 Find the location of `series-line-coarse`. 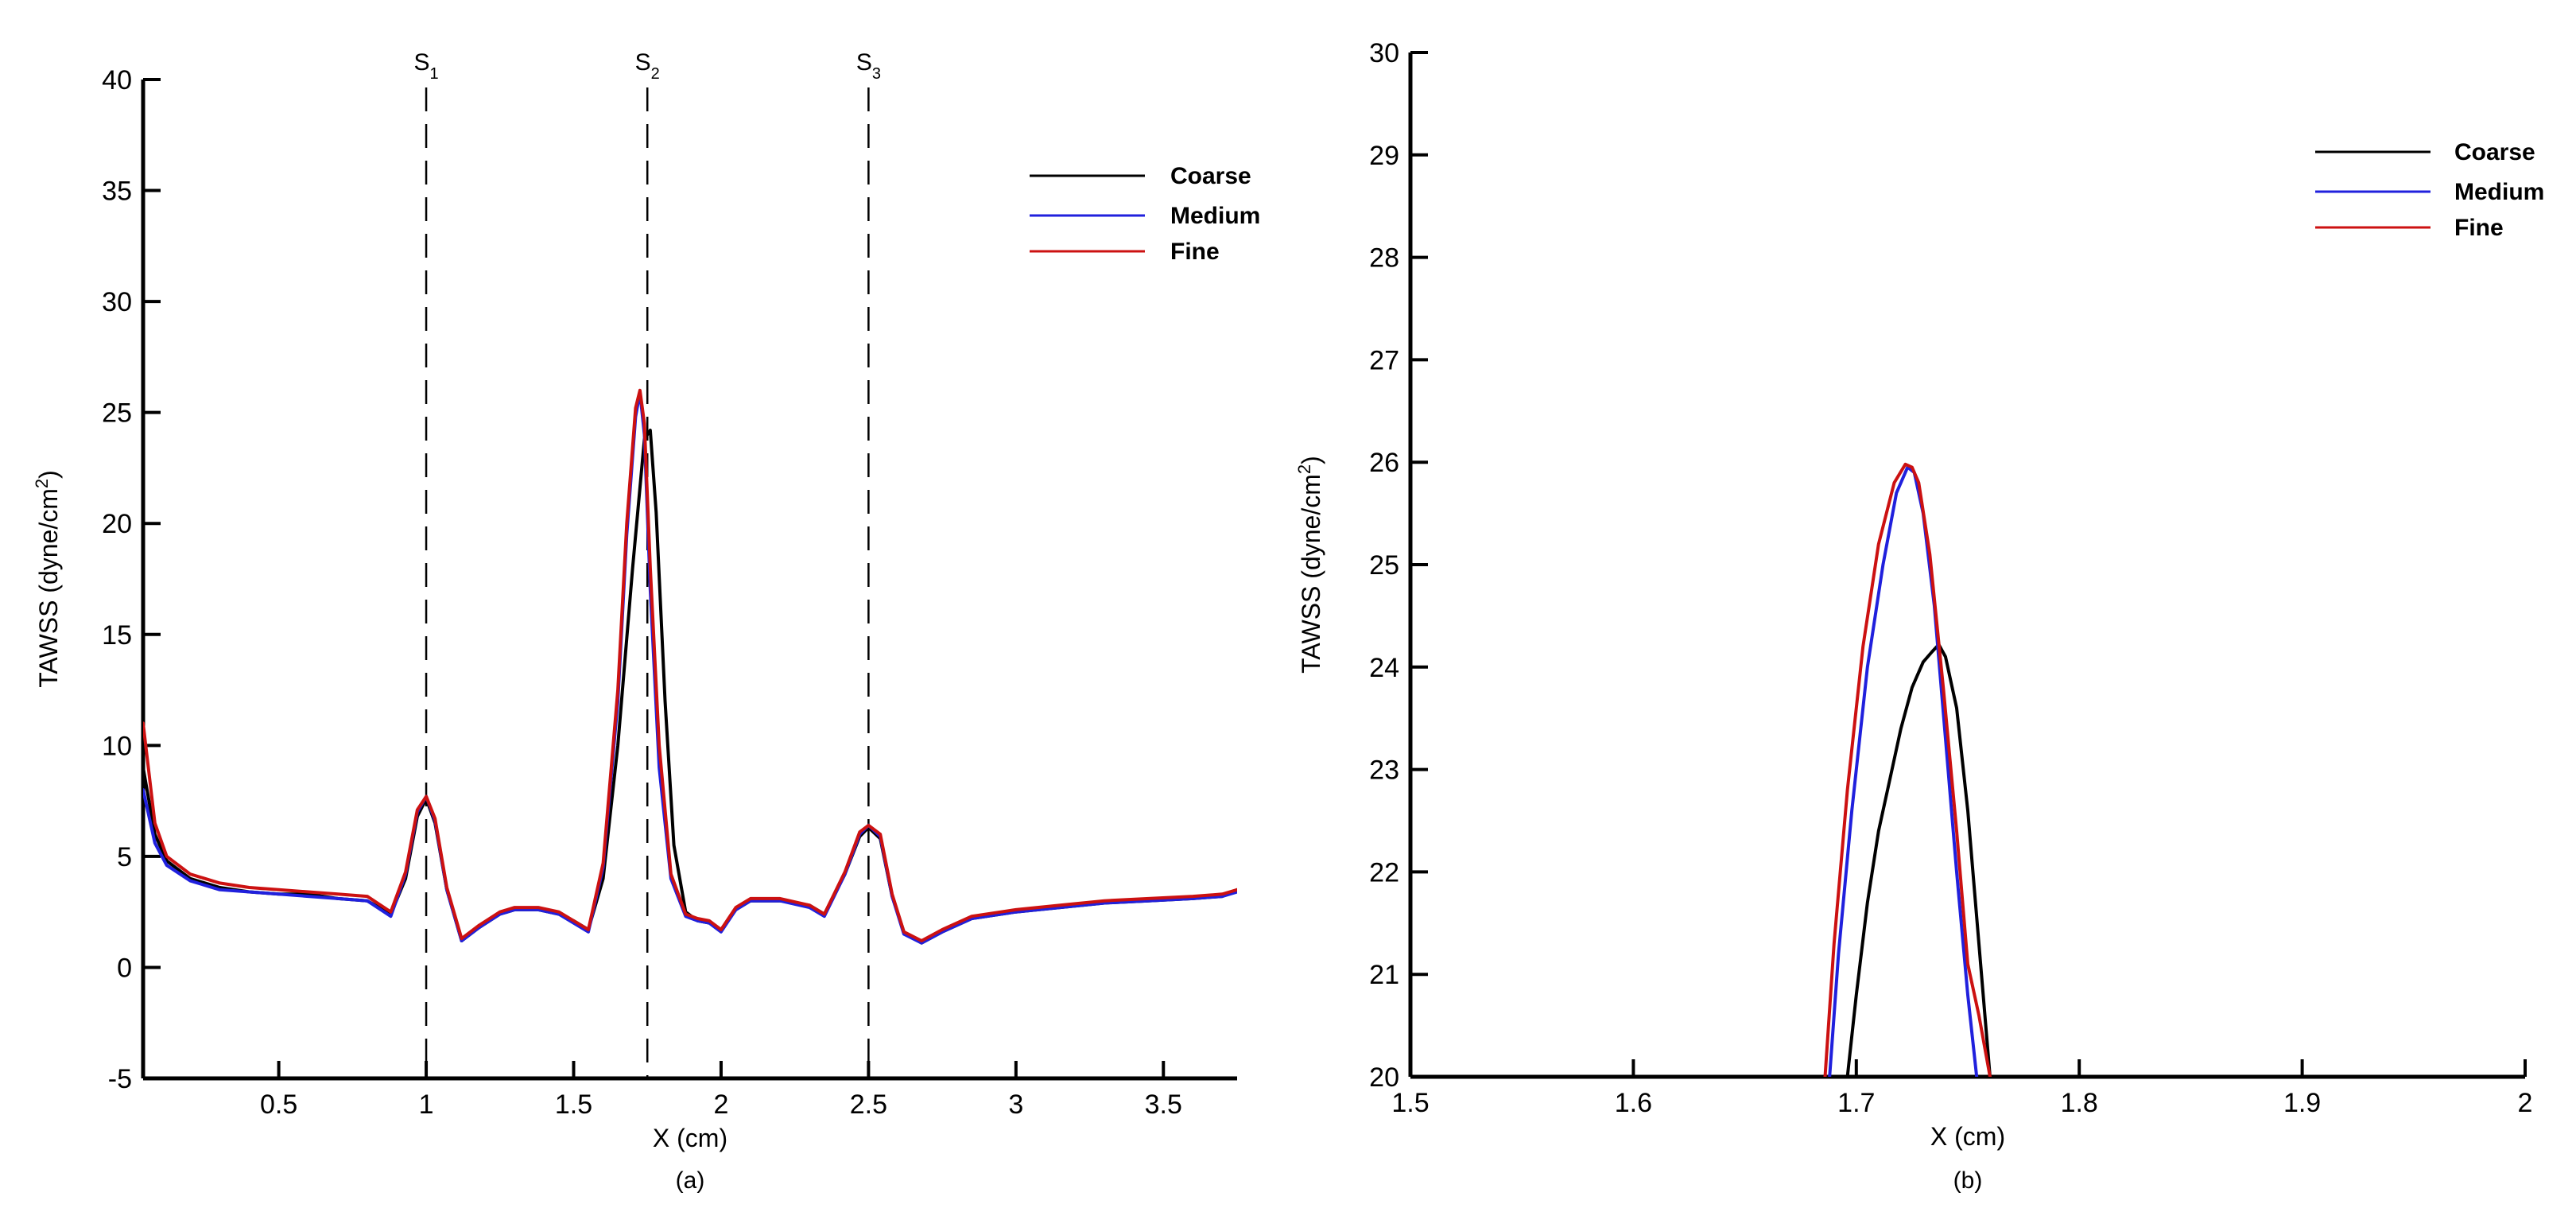

series-line-coarse is located at coordinates (1919, 860).